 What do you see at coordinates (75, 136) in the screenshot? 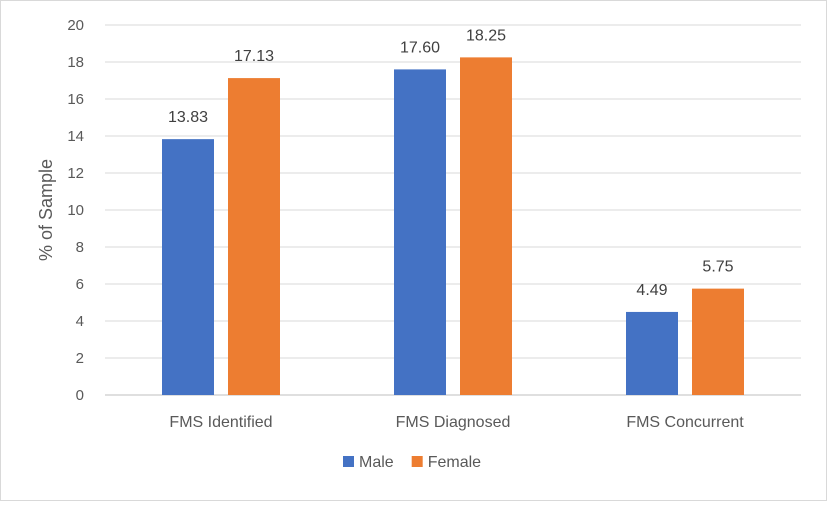
I see `y-tick-label: 14` at bounding box center [75, 136].